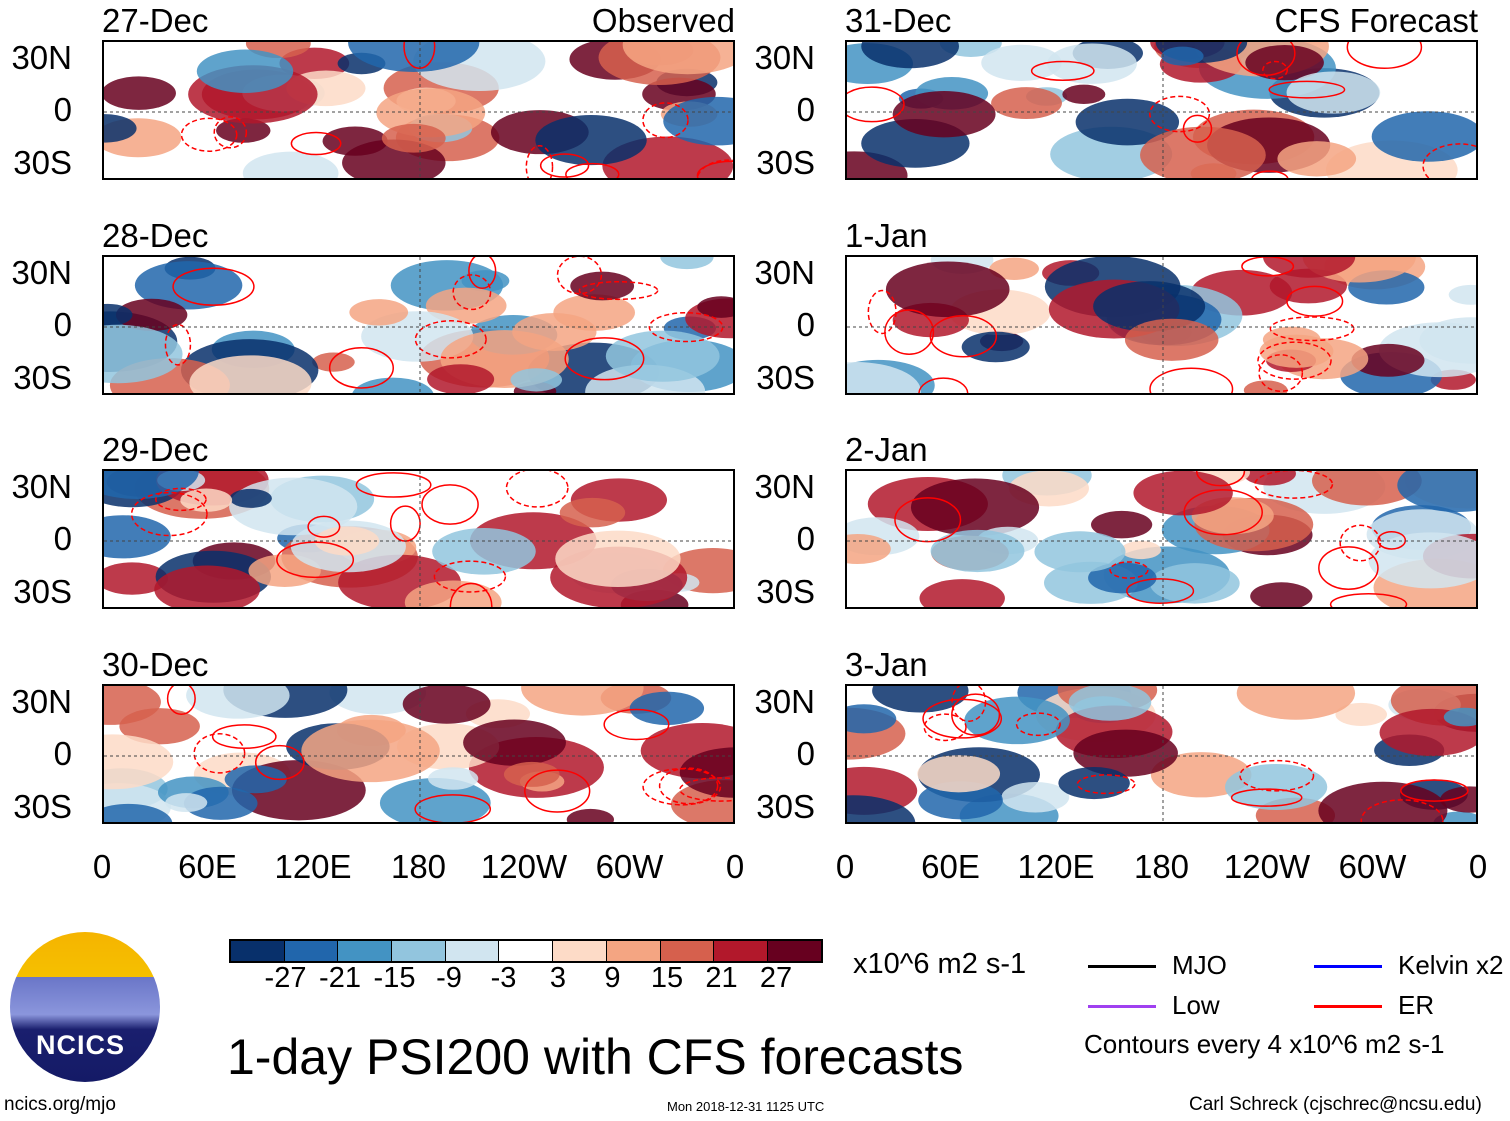 The width and height of the screenshot is (1510, 1121). Describe the element at coordinates (776, 978) in the screenshot. I see `colorbar-label: 27` at that location.